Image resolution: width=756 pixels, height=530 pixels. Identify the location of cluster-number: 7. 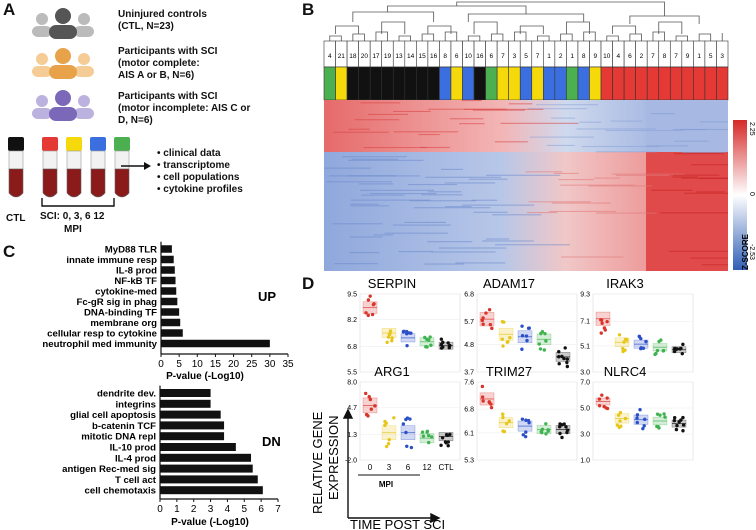
(653, 56).